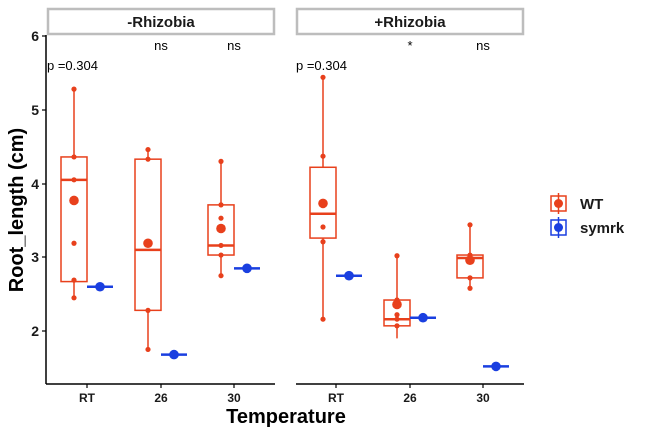 The width and height of the screenshot is (646, 434). What do you see at coordinates (602, 228) in the screenshot?
I see `legend-label-symrk: symrk` at bounding box center [602, 228].